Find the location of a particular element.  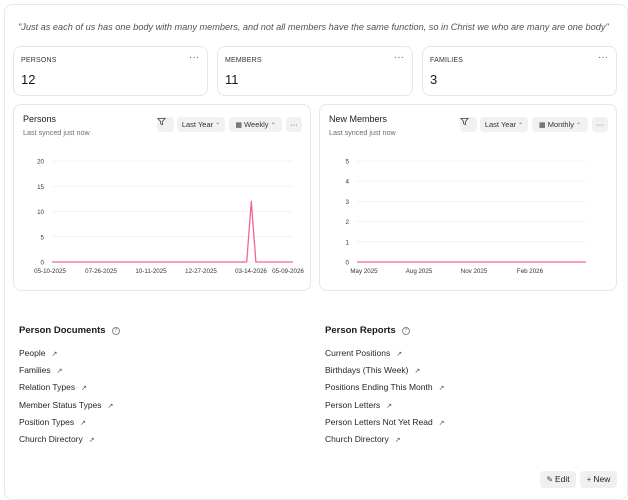

report-link-person-letters: Person Letters ↗ is located at coordinates (358, 405).